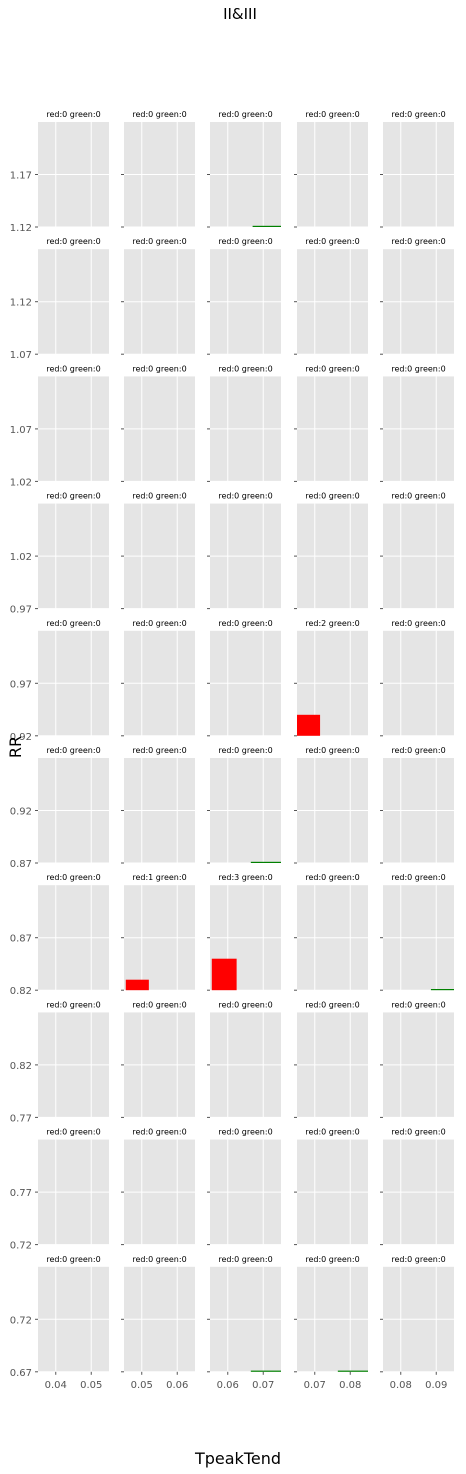  What do you see at coordinates (59, 808) in the screenshot?
I see `subplot-r5-c0: 0.87 0.92 red:0 green:0` at bounding box center [59, 808].